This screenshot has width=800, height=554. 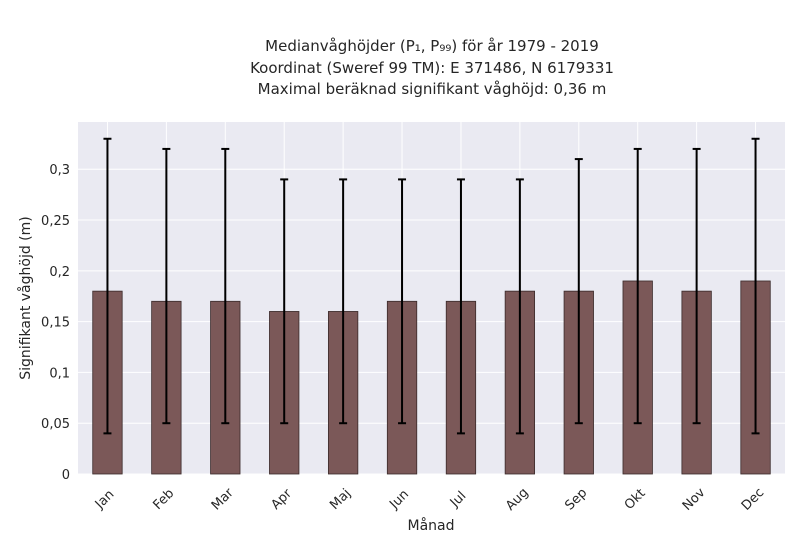 I want to click on y-tick-label: 0,15, so click(x=55, y=323).